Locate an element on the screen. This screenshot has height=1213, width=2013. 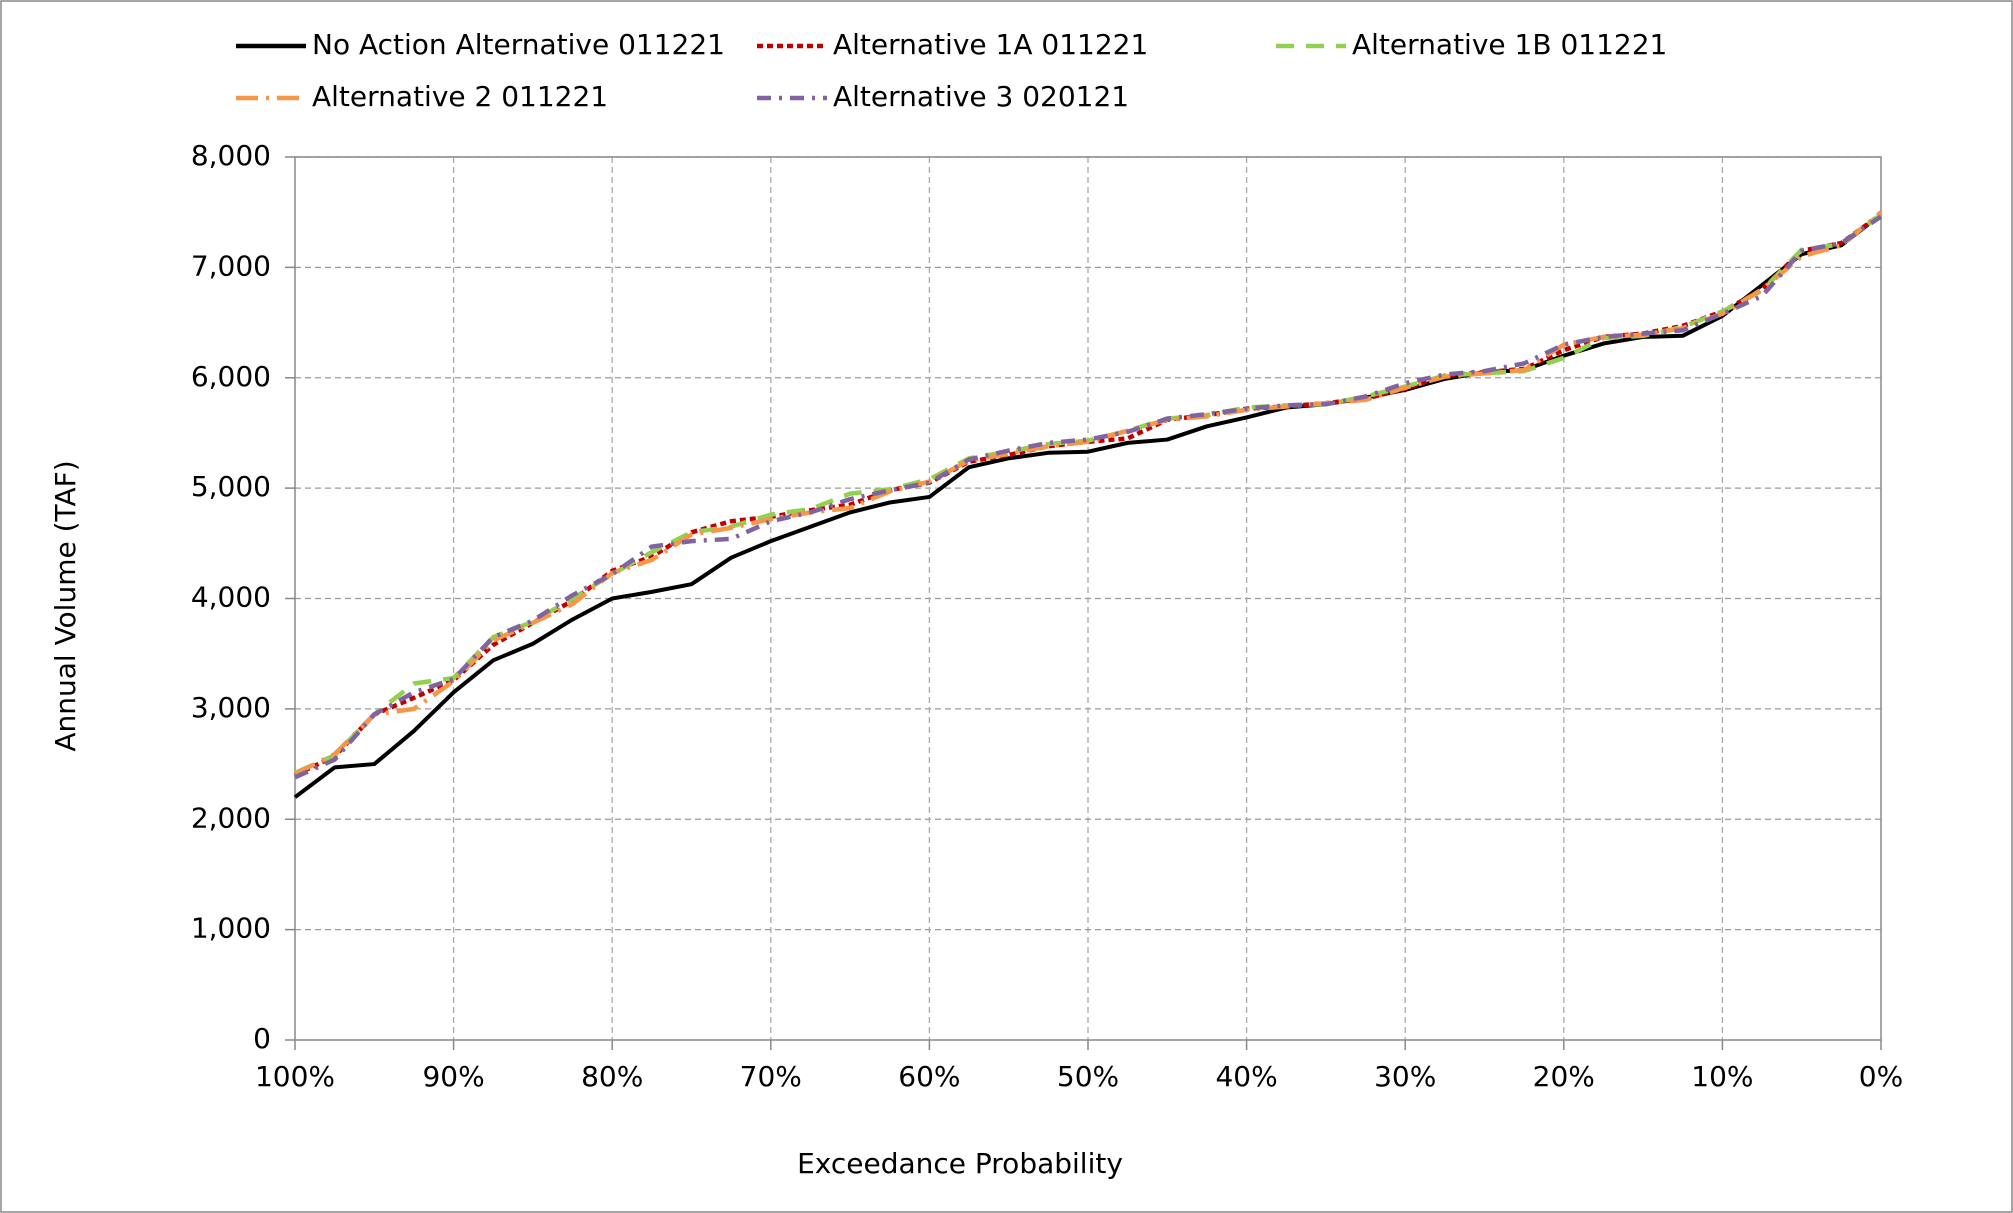
y-tick-label: 0 is located at coordinates (262, 1038).